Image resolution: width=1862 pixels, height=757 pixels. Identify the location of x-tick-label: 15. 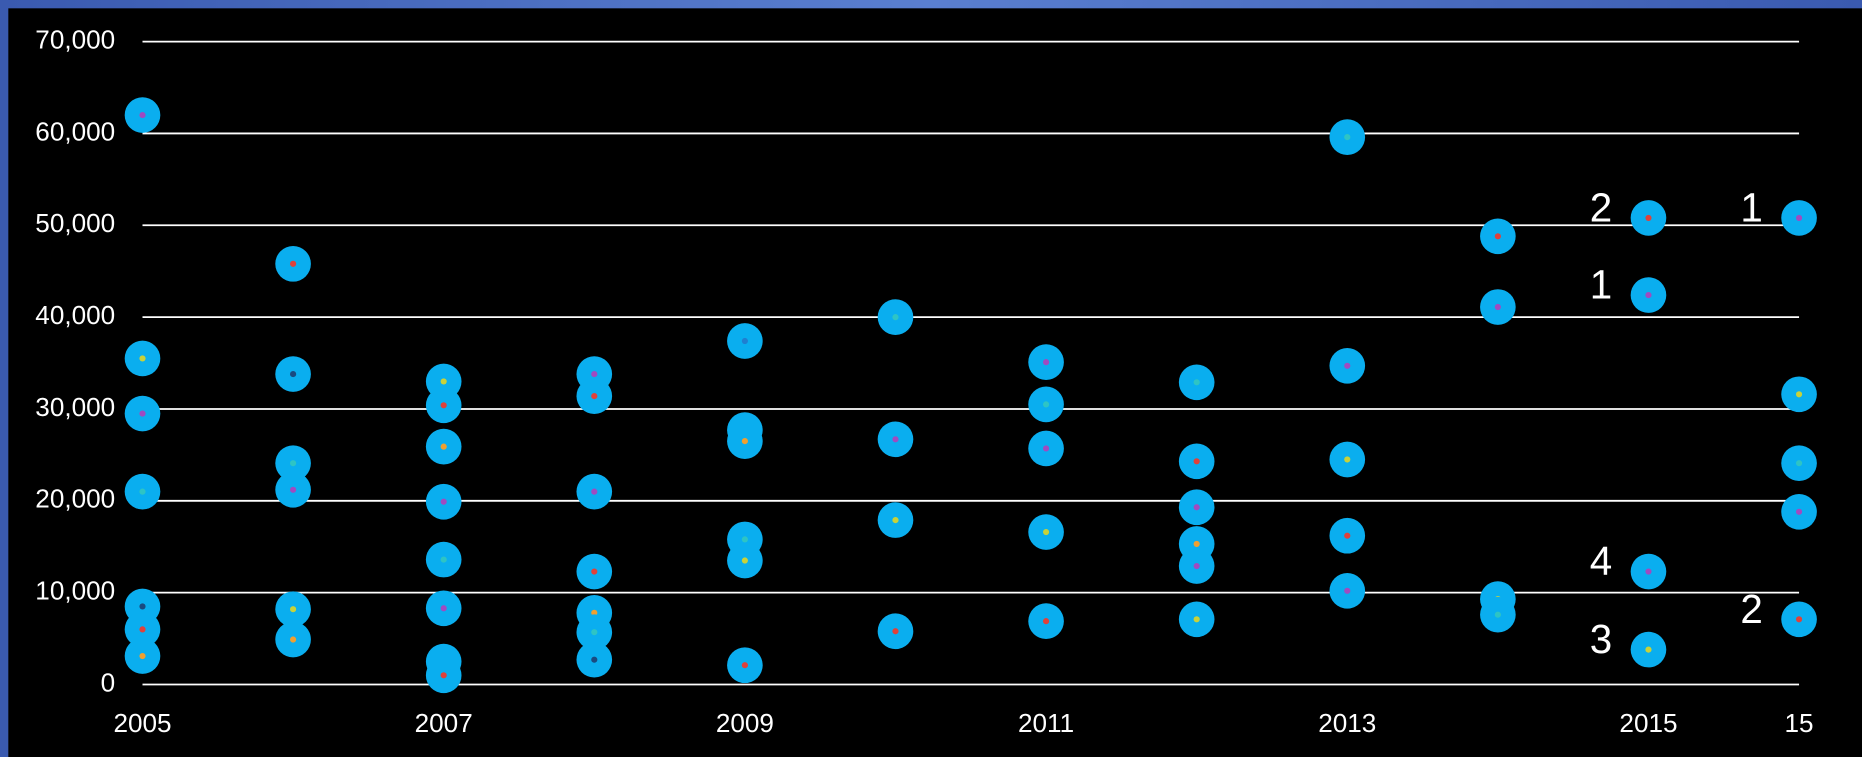
(1799, 723).